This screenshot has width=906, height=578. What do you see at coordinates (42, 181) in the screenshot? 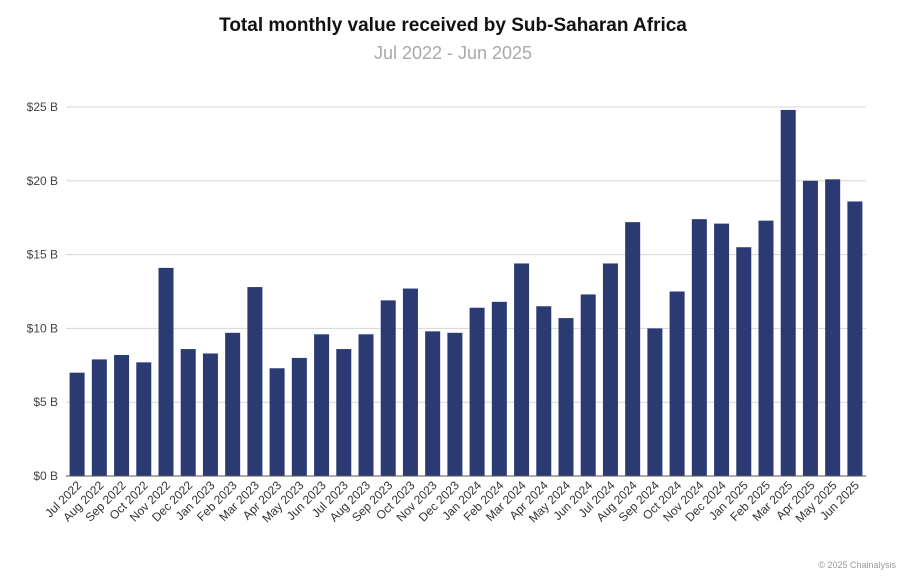
I see `y-tick-label: $20 B` at bounding box center [42, 181].